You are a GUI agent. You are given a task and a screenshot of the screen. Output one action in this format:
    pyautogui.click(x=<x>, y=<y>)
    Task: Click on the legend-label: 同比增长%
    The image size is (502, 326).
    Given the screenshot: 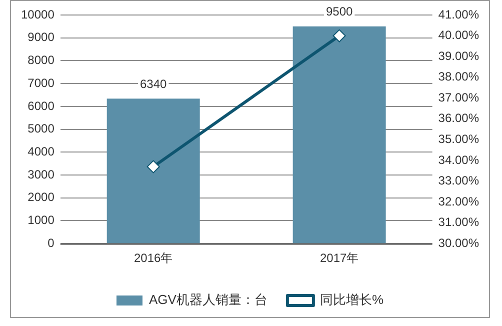 What is the action you would take?
    pyautogui.click(x=352, y=300)
    